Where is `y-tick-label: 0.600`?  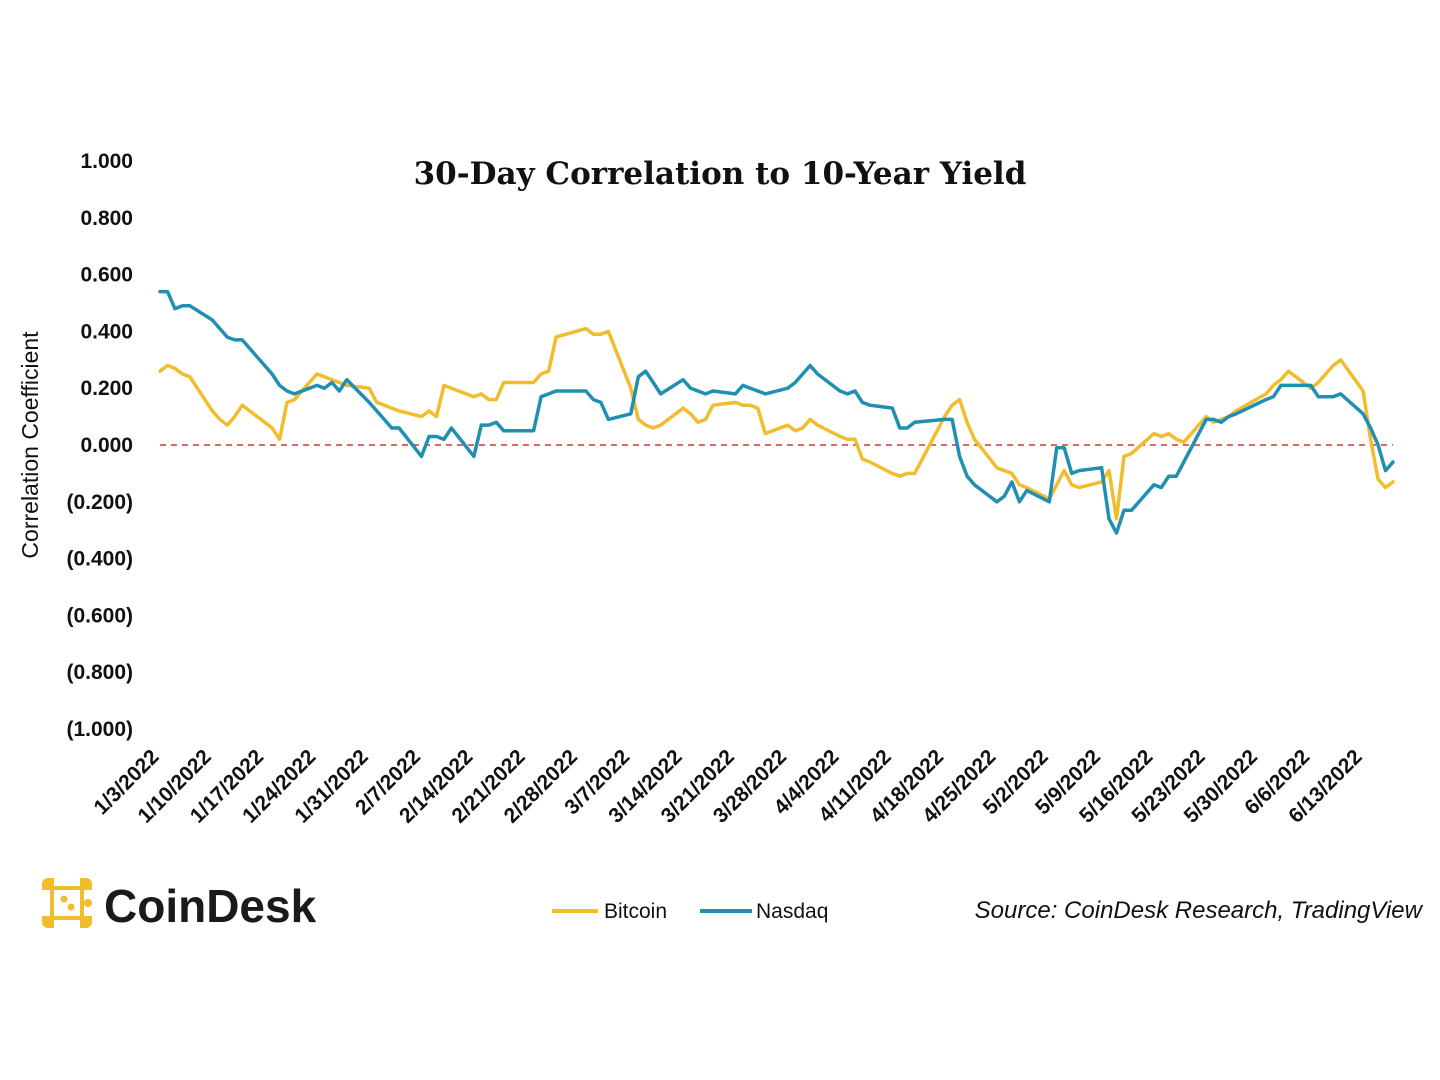 y-tick-label: 0.600 is located at coordinates (106, 275).